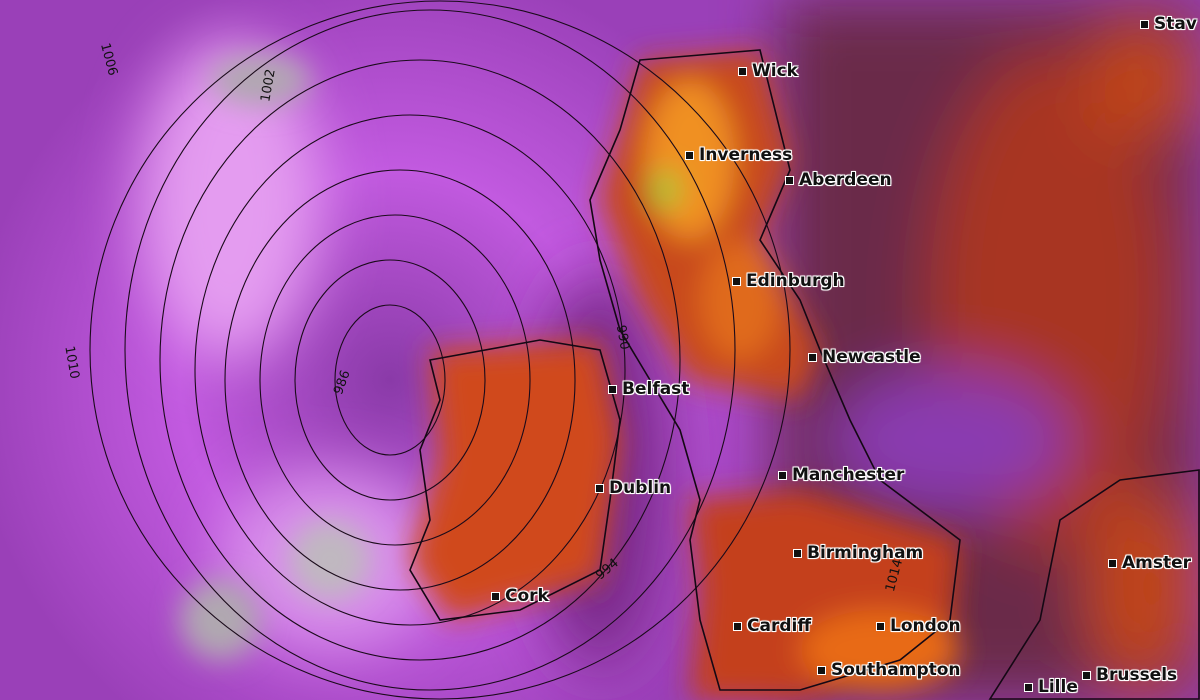  I want to click on city-label: Dublin, so click(633, 488).